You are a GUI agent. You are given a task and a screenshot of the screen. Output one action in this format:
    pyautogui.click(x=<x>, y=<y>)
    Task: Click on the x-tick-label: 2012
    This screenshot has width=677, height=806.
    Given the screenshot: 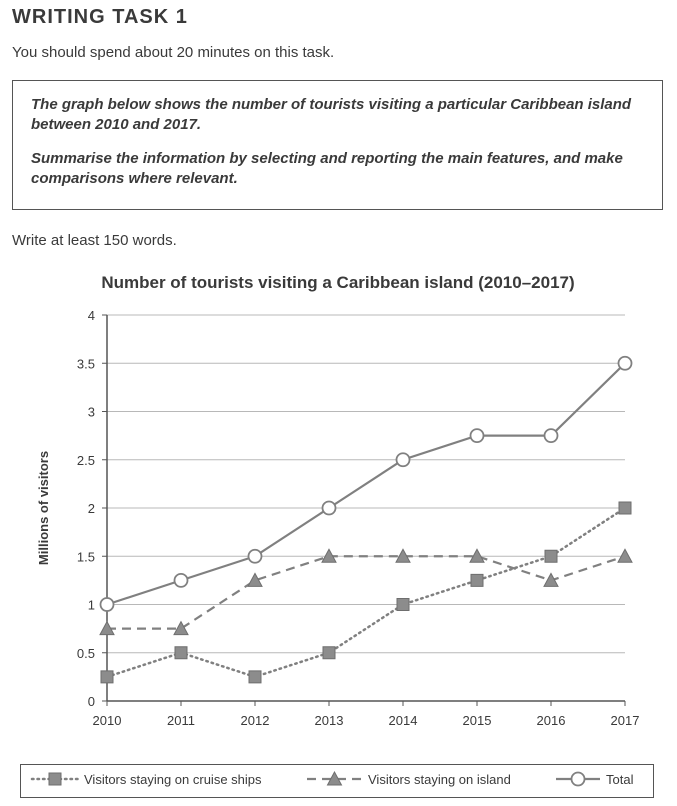 What is the action you would take?
    pyautogui.click(x=255, y=720)
    